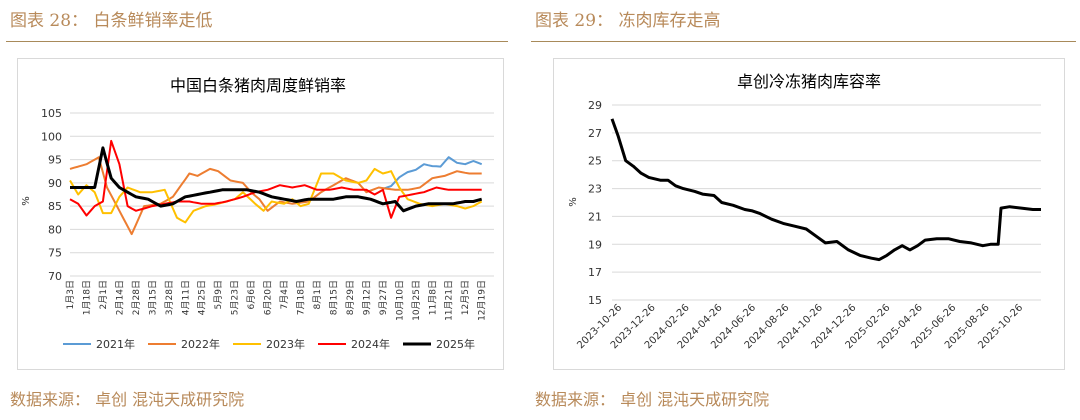 This screenshot has width=1080, height=420. Describe the element at coordinates (127, 399) in the screenshot. I see `source-note-left: 数据来源： 卓创 混沌天成研究院` at that location.